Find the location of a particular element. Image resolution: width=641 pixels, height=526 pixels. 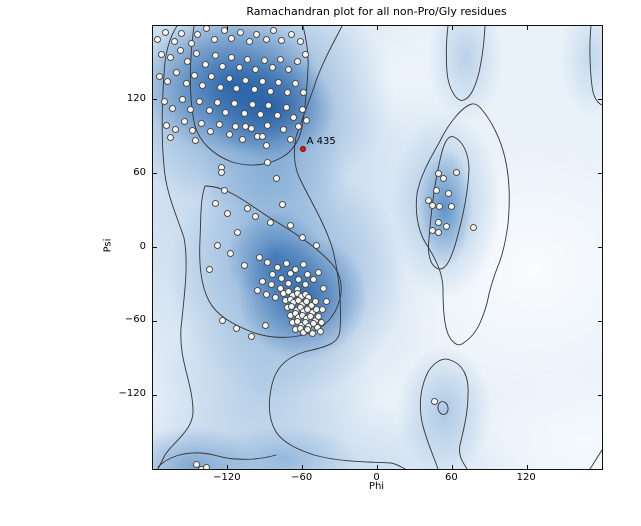

x-tick-label: 0 is located at coordinates (376, 477).